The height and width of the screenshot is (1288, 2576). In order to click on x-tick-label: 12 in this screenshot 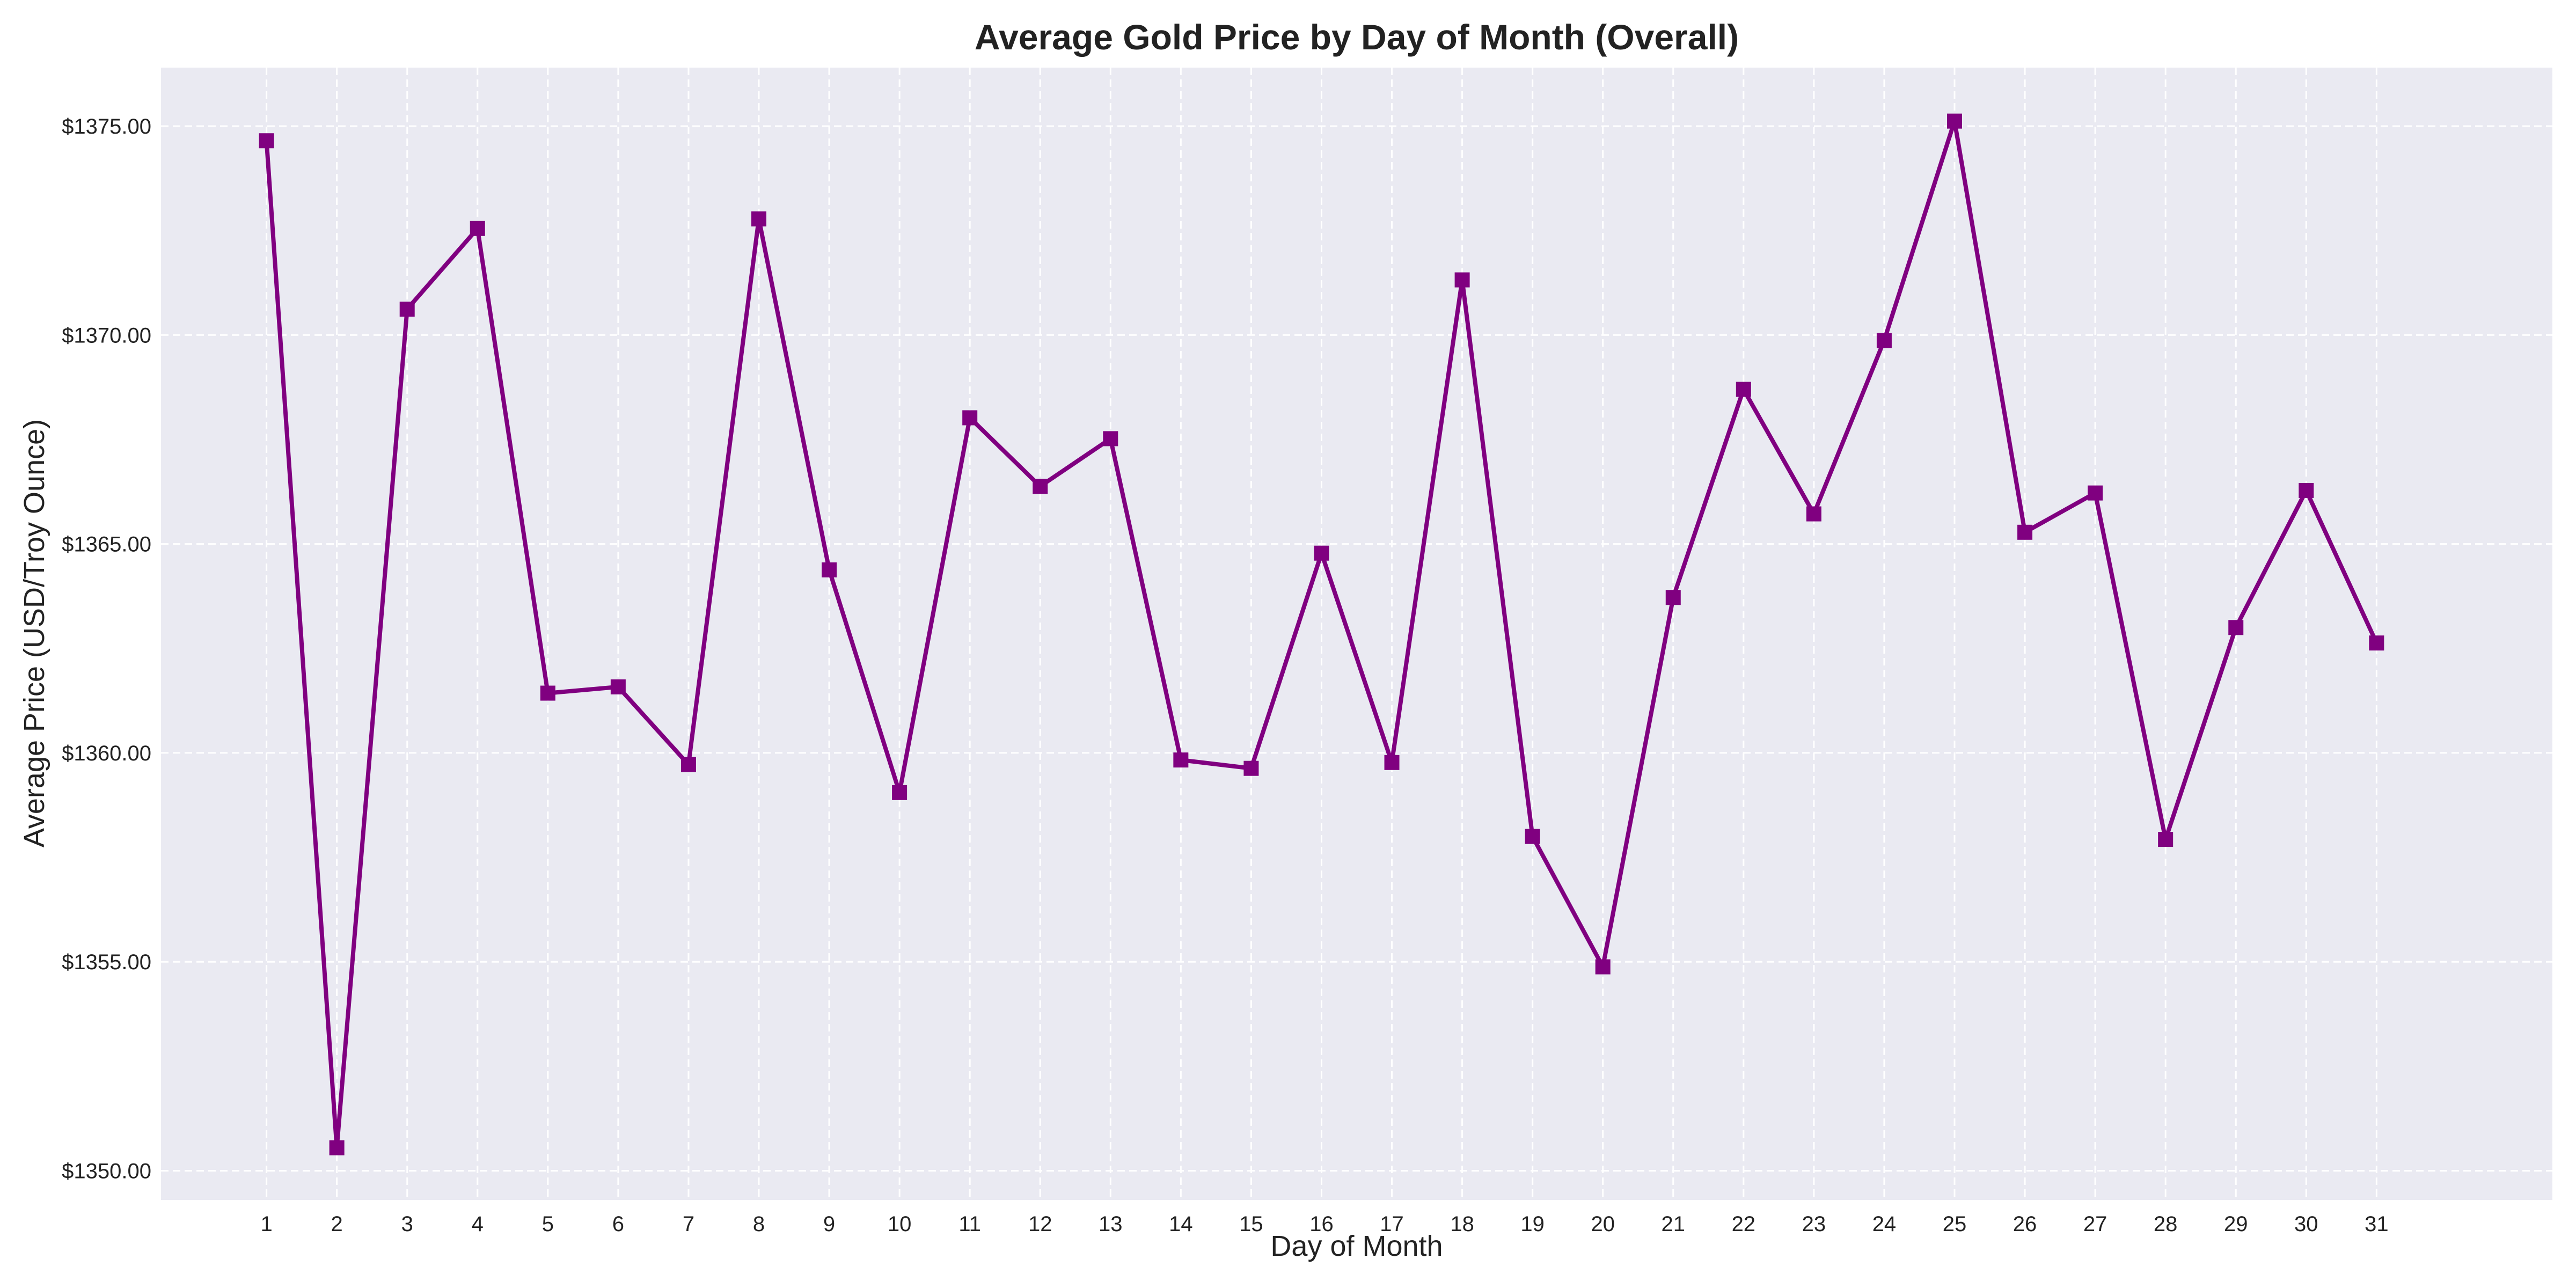, I will do `click(1040, 1224)`.